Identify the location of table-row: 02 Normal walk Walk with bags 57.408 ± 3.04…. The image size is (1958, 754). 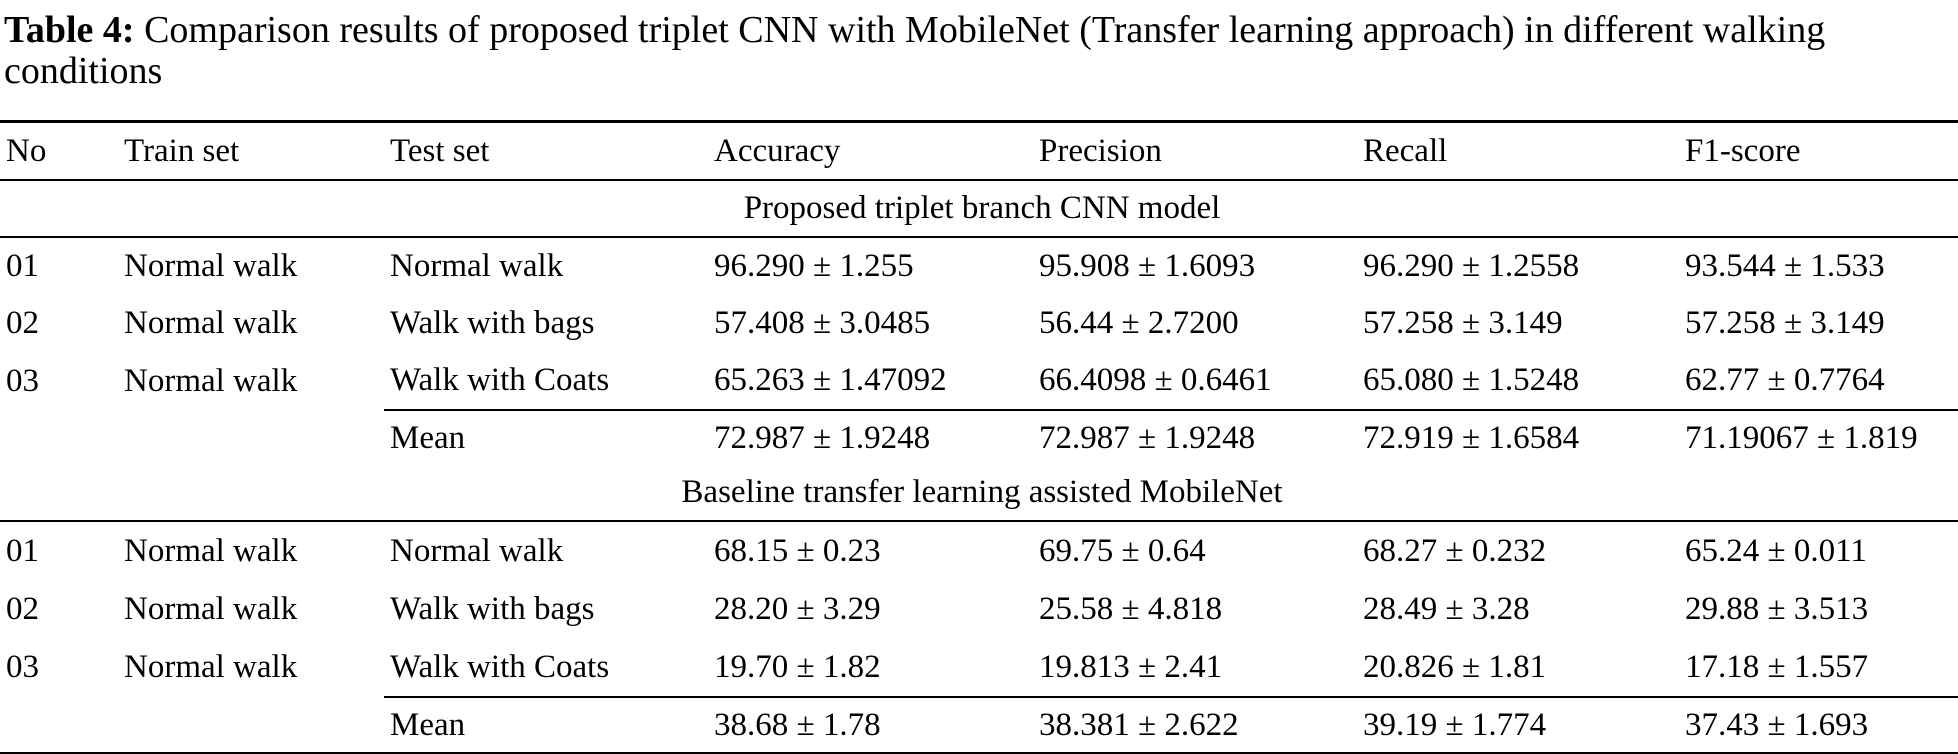
(979, 323).